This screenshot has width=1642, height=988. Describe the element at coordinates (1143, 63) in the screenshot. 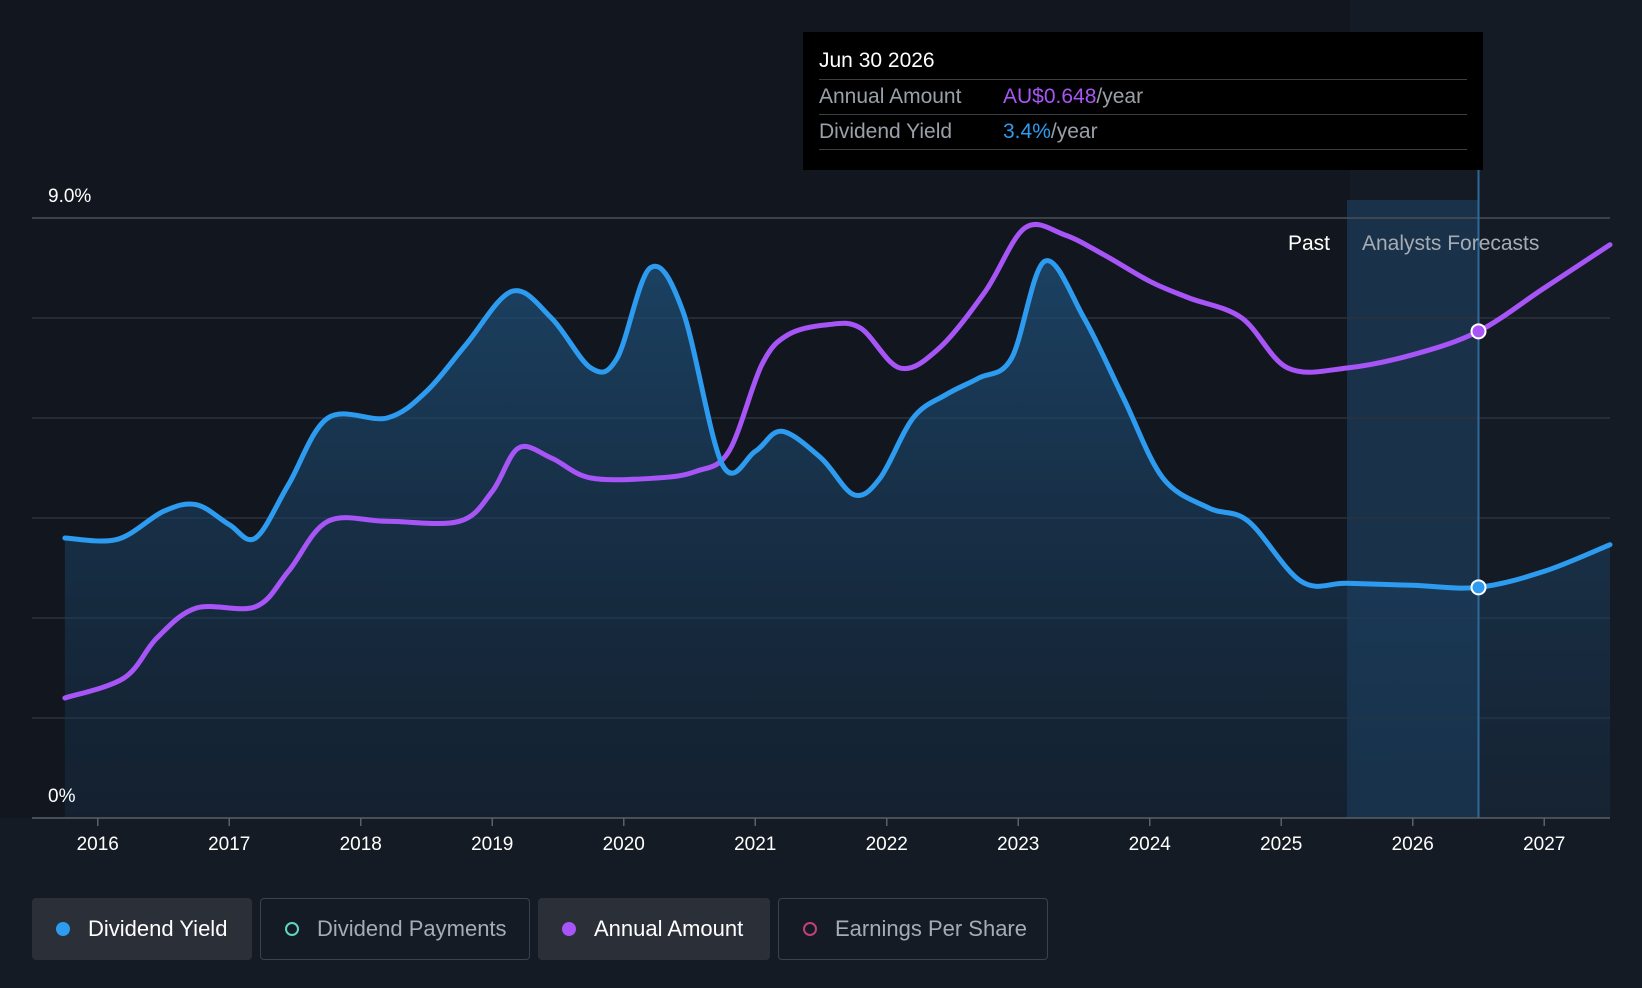

I see `tooltip-date: Jun 30 2026` at that location.